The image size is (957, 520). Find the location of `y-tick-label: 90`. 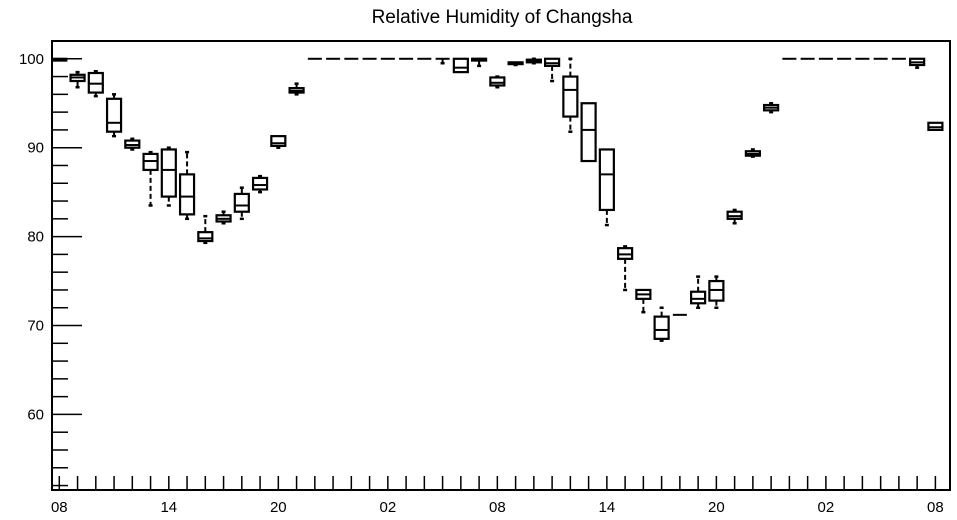

y-tick-label: 90 is located at coordinates (35, 148).